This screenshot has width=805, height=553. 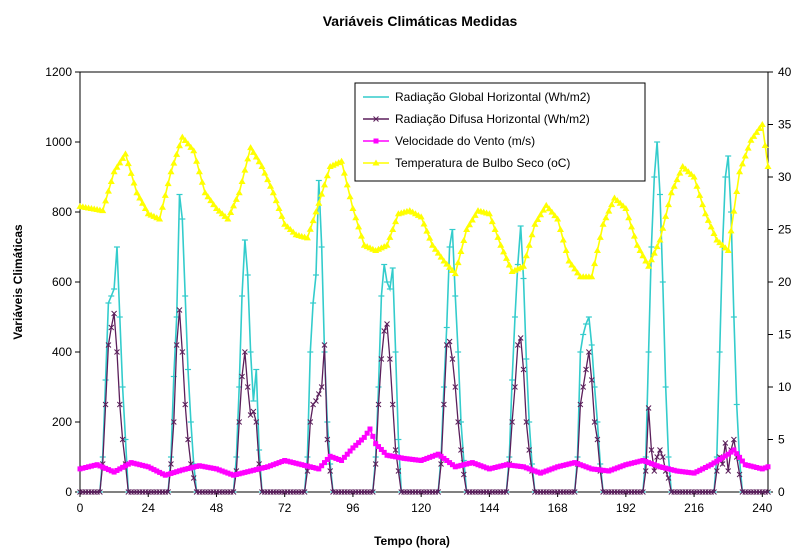 What do you see at coordinates (781, 492) in the screenshot?
I see `y2-tick-label: 0` at bounding box center [781, 492].